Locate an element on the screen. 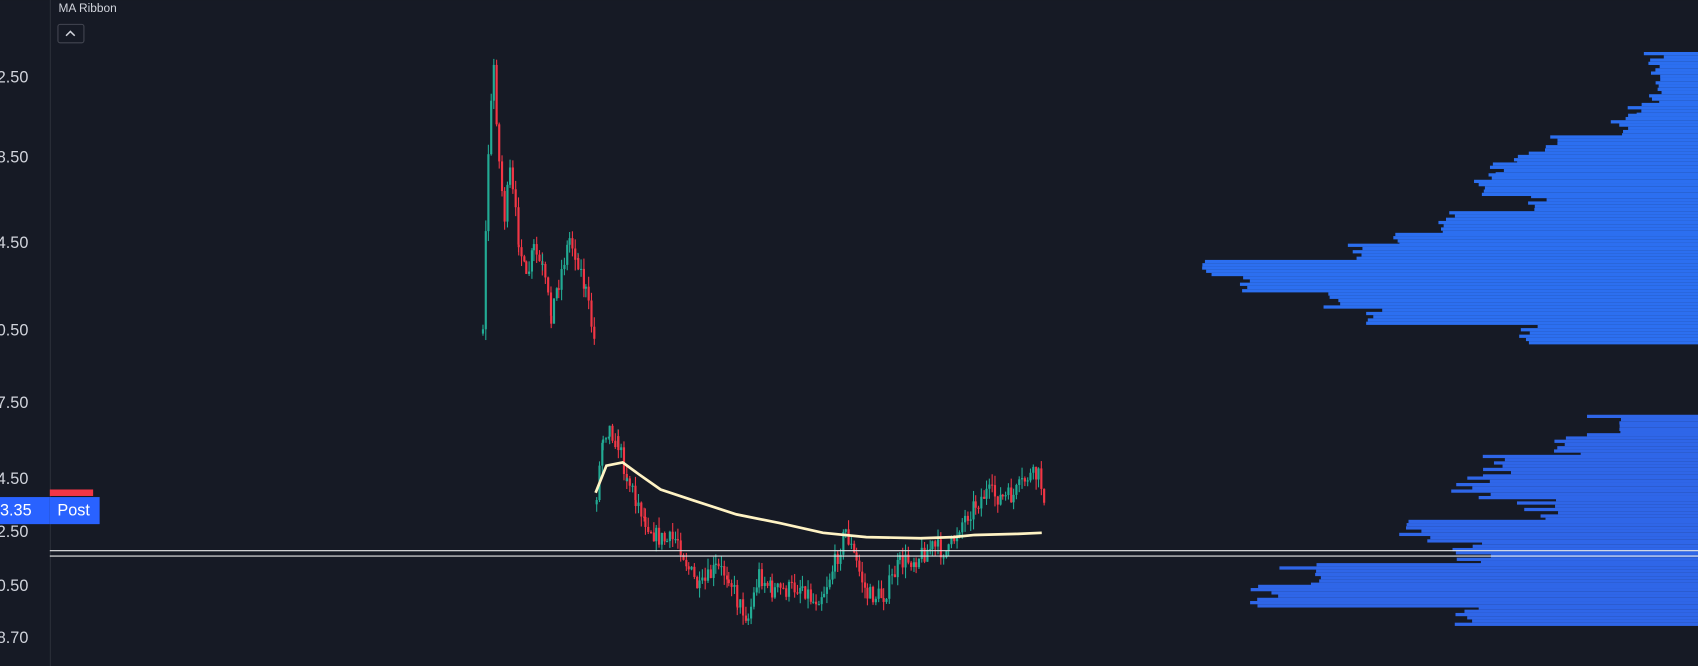 This screenshot has height=666, width=1698. collapse-button is located at coordinates (71, 33).